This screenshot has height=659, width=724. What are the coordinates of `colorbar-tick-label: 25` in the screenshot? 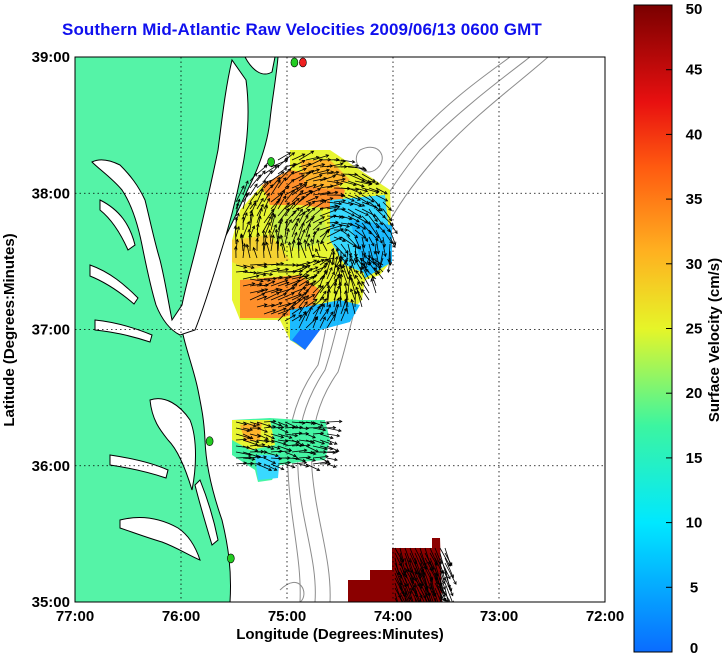 It's located at (694, 329).